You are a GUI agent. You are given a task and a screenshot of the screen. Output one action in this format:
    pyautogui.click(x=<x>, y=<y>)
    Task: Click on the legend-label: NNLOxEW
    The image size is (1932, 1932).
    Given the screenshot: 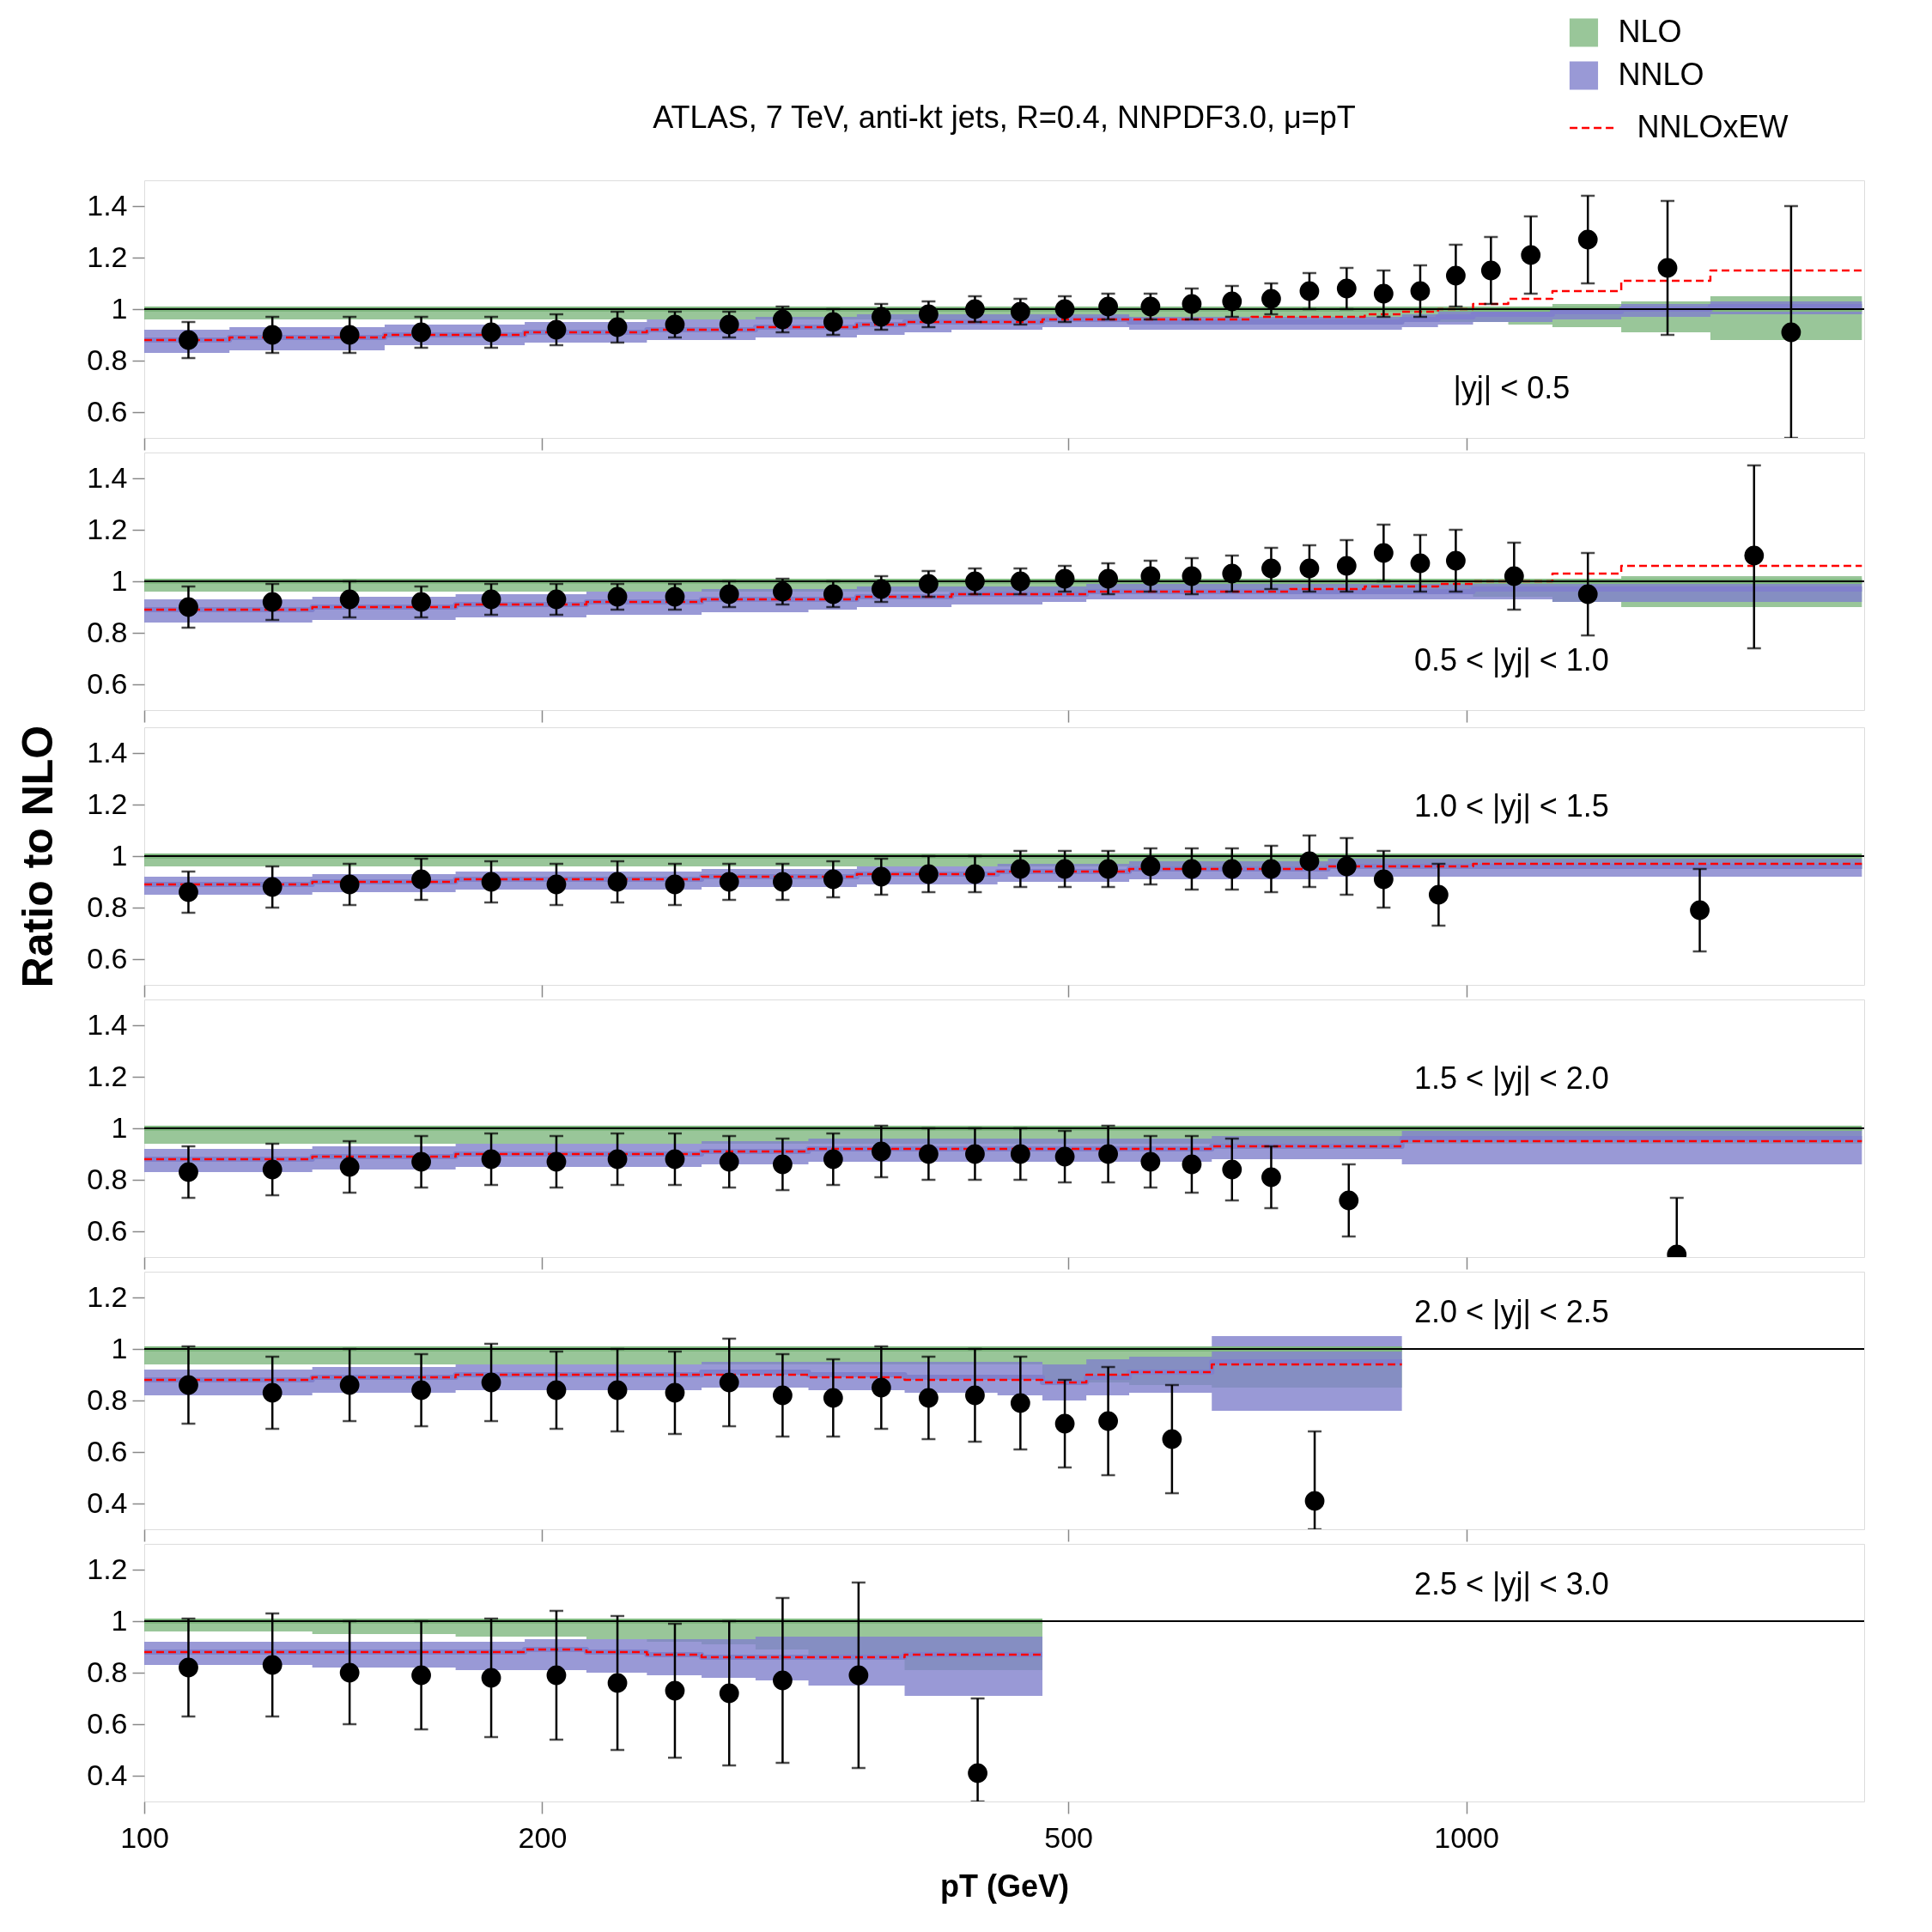 What is the action you would take?
    pyautogui.click(x=1713, y=127)
    